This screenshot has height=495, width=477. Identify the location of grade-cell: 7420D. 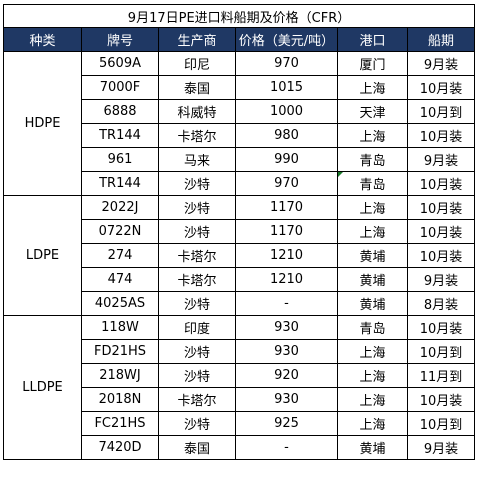
(120, 447).